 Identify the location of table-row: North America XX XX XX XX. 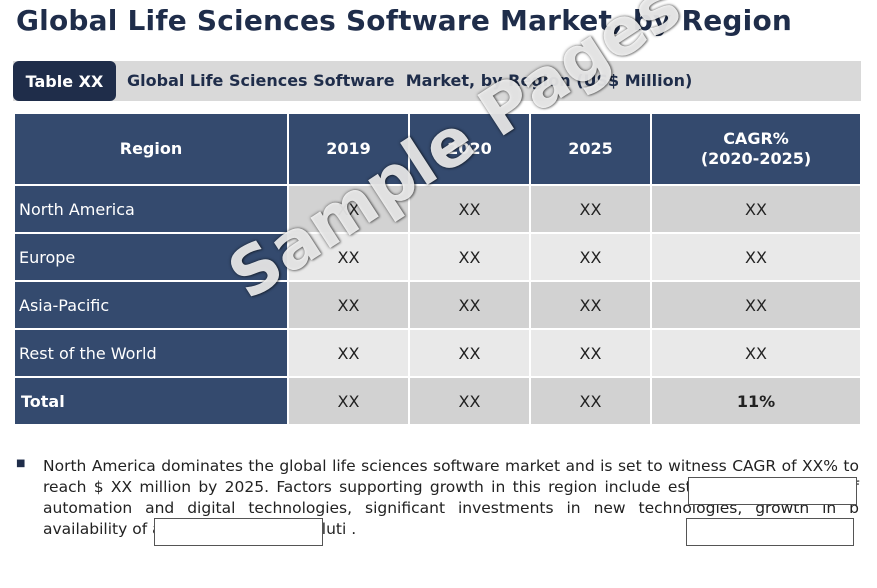
(437, 209).